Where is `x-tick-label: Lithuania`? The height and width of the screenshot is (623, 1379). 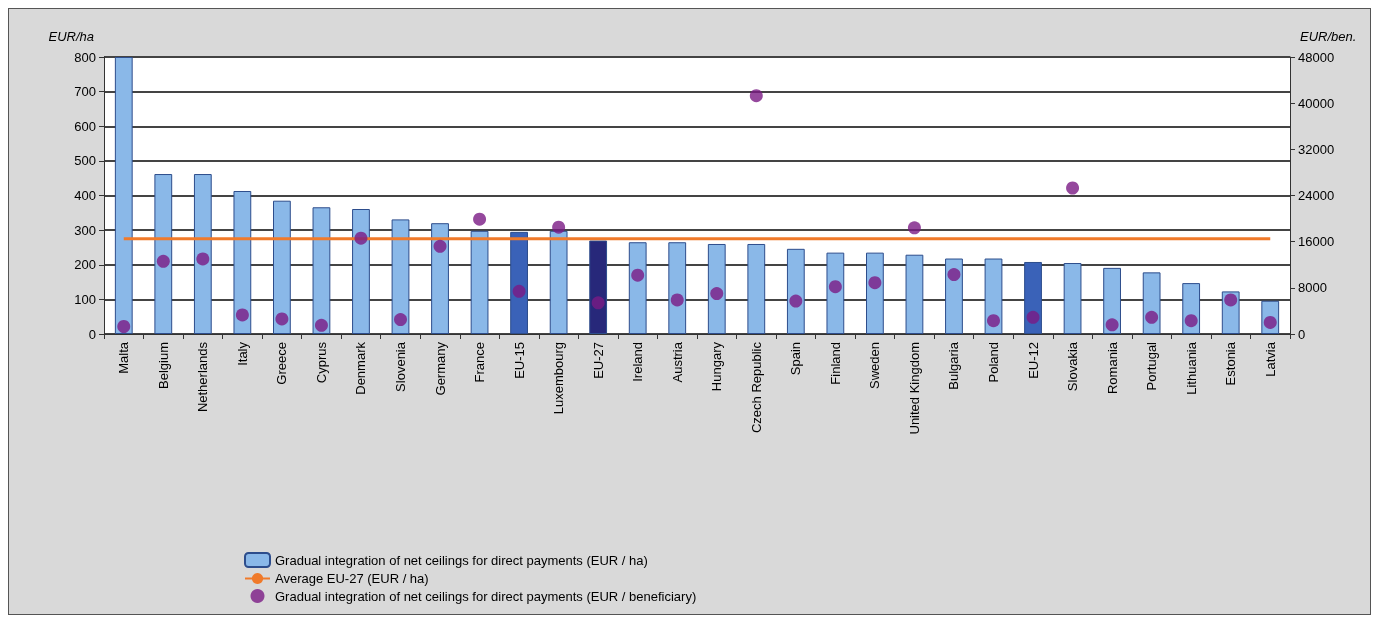 x-tick-label: Lithuania is located at coordinates (1191, 368).